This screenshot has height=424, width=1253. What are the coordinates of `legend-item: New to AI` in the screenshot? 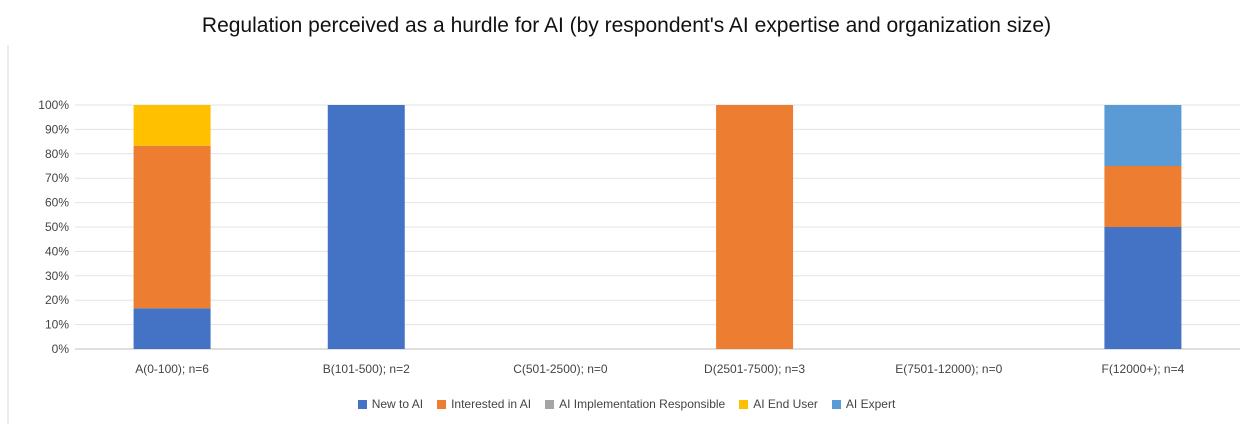 It's located at (390, 404).